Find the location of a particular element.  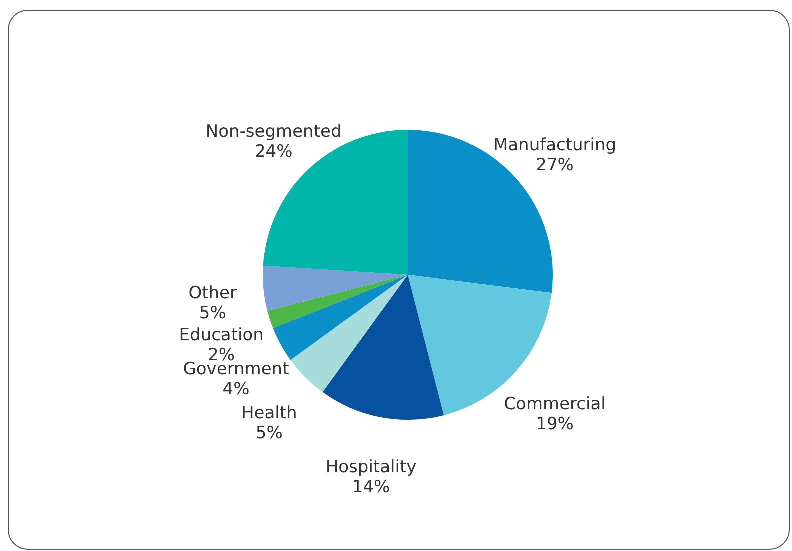

slice-label: Manufacturing is located at coordinates (555, 145).